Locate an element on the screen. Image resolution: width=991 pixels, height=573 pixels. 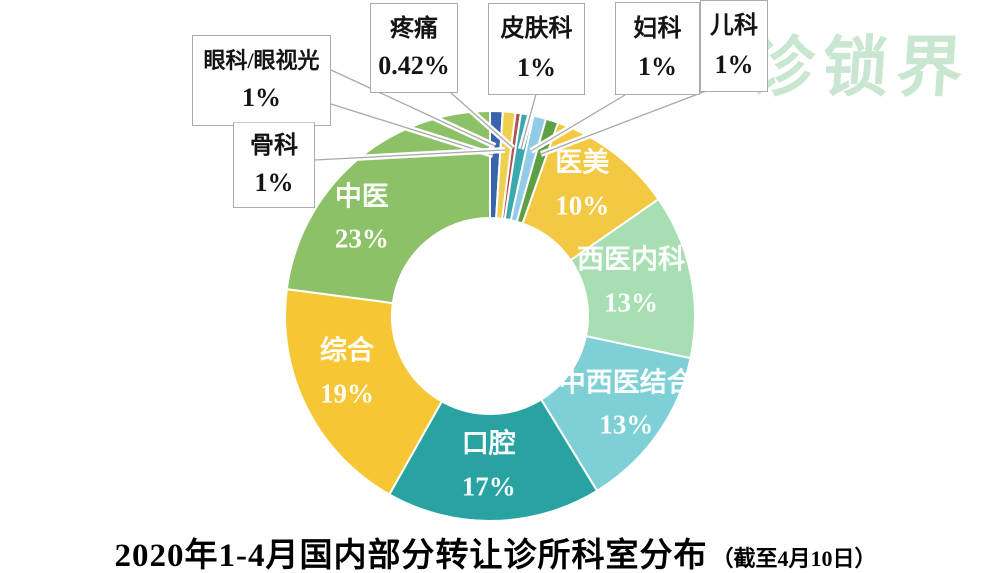
chart-title-text: 2020年1-4月国内部分转让诊所科室分布 is located at coordinates (411, 555).